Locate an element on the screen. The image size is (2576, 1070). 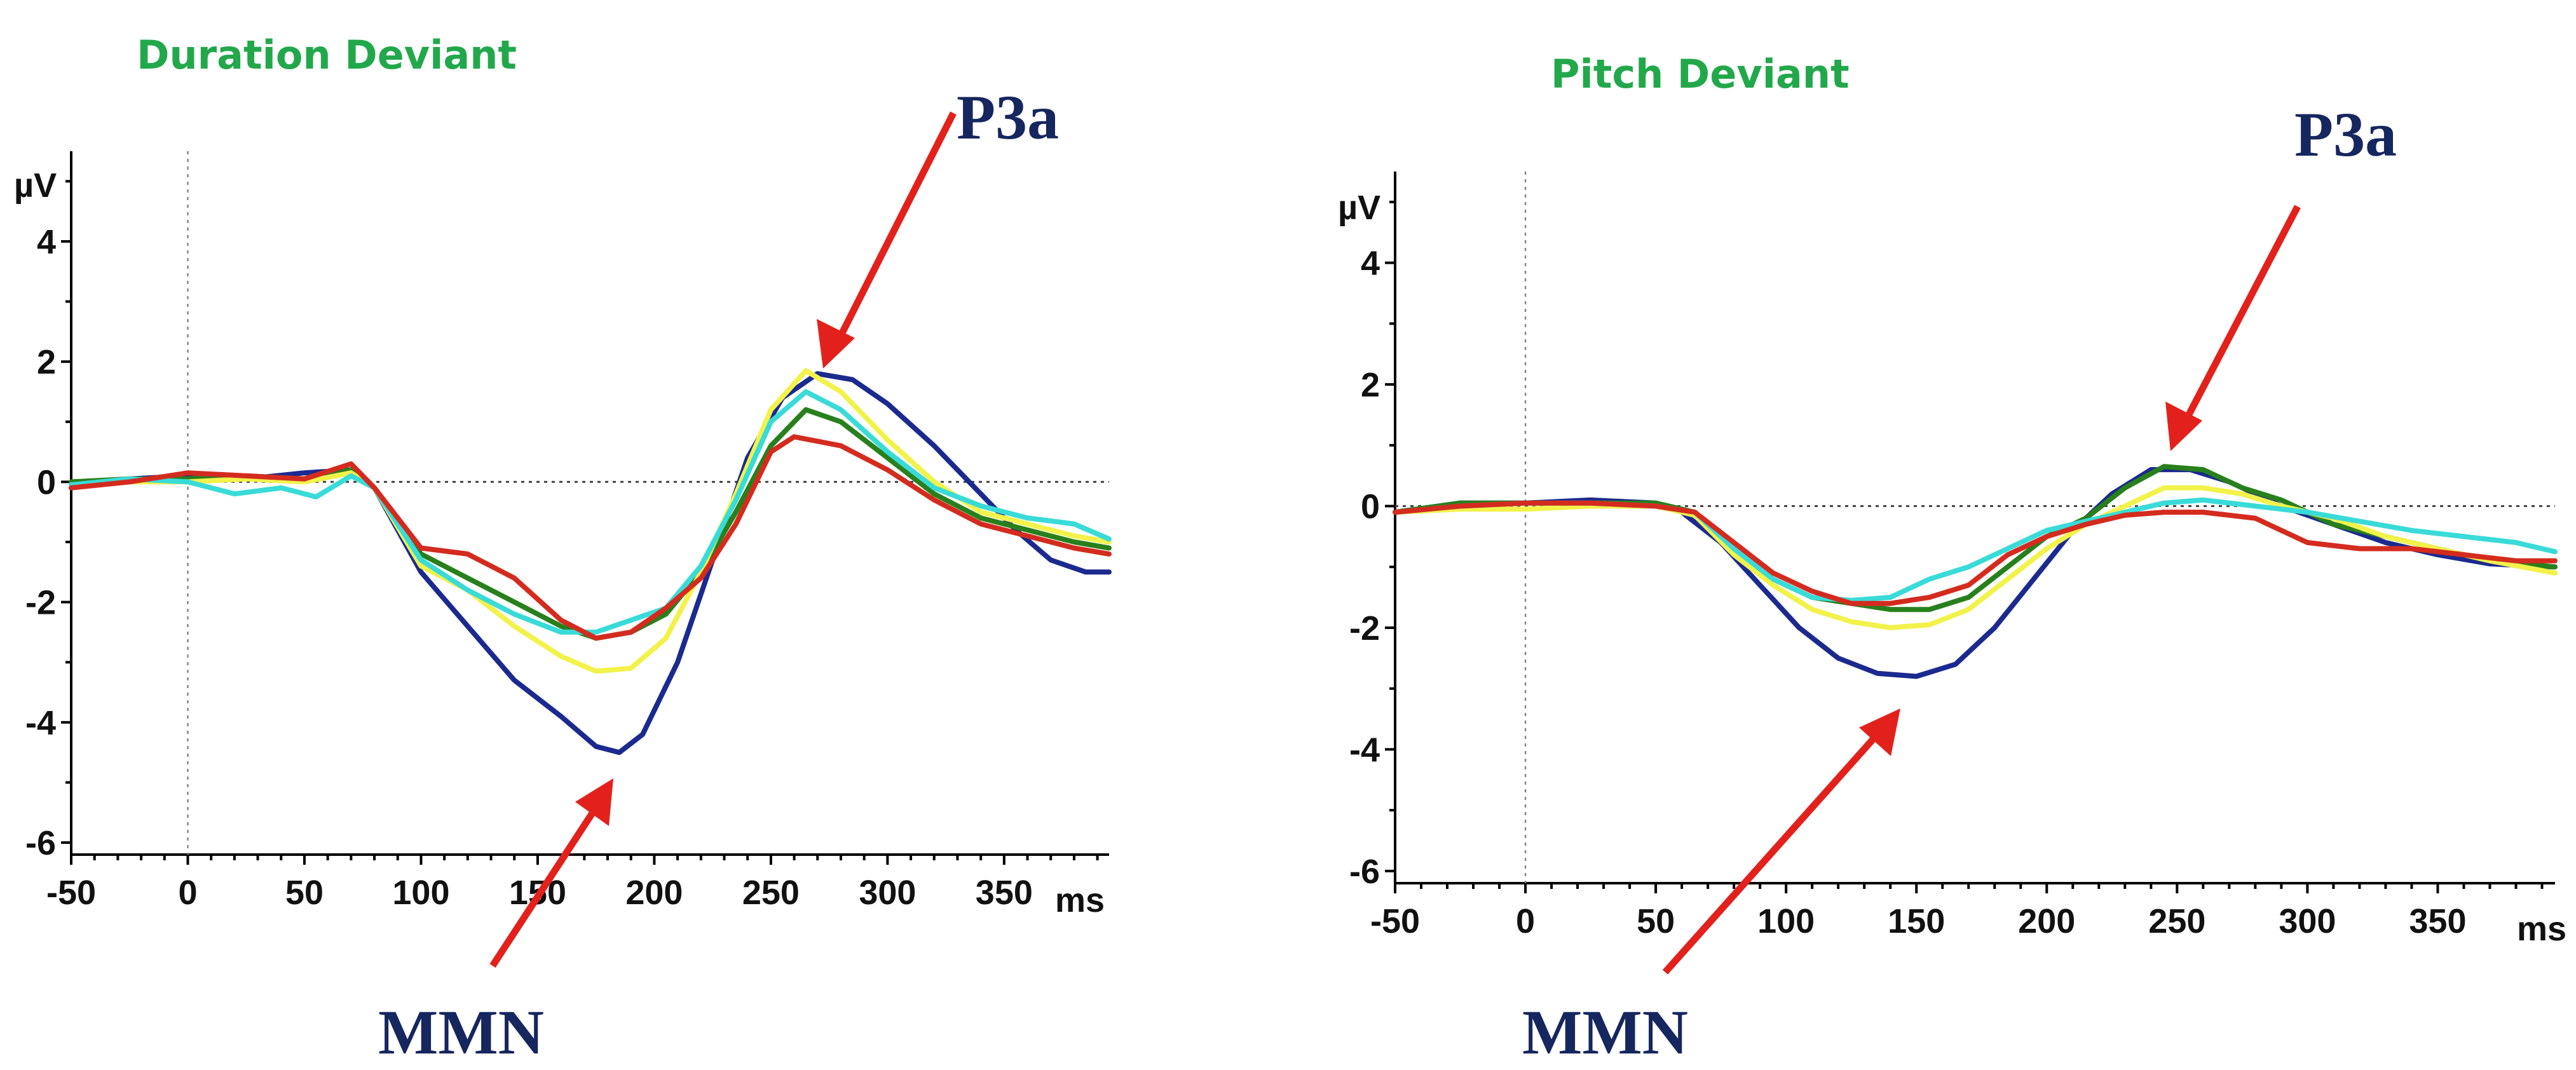
y-tick-label-pitch: -4 is located at coordinates (1364, 750).